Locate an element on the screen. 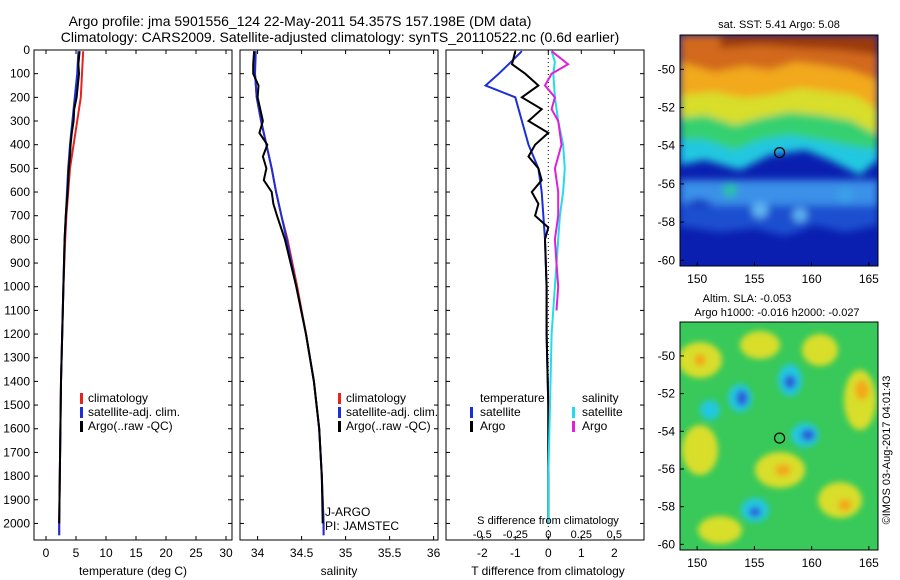 The width and height of the screenshot is (900, 580). series-line-argo_s is located at coordinates (556, 180).